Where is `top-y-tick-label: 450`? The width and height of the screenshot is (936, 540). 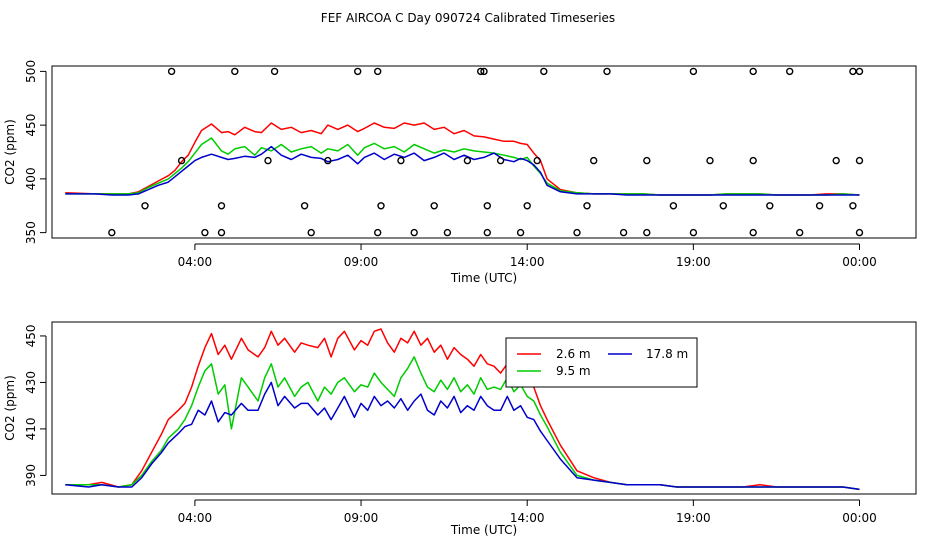 top-y-tick-label: 450 is located at coordinates (31, 125).